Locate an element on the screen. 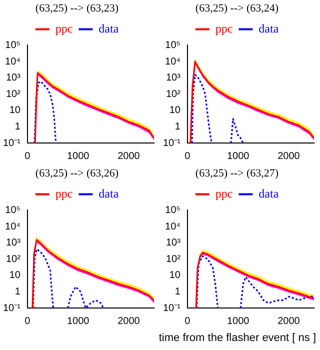 This screenshot has width=320, height=350. chart-title: (63,25) --> (63,24) is located at coordinates (237, 8).